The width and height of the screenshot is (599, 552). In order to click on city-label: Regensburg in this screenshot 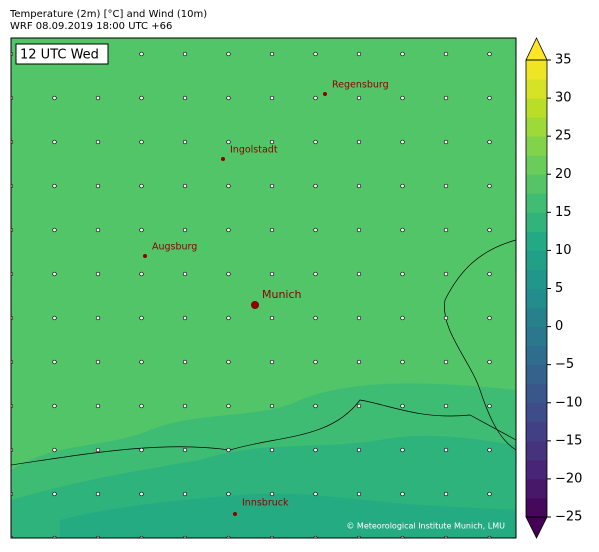, I will do `click(360, 85)`.